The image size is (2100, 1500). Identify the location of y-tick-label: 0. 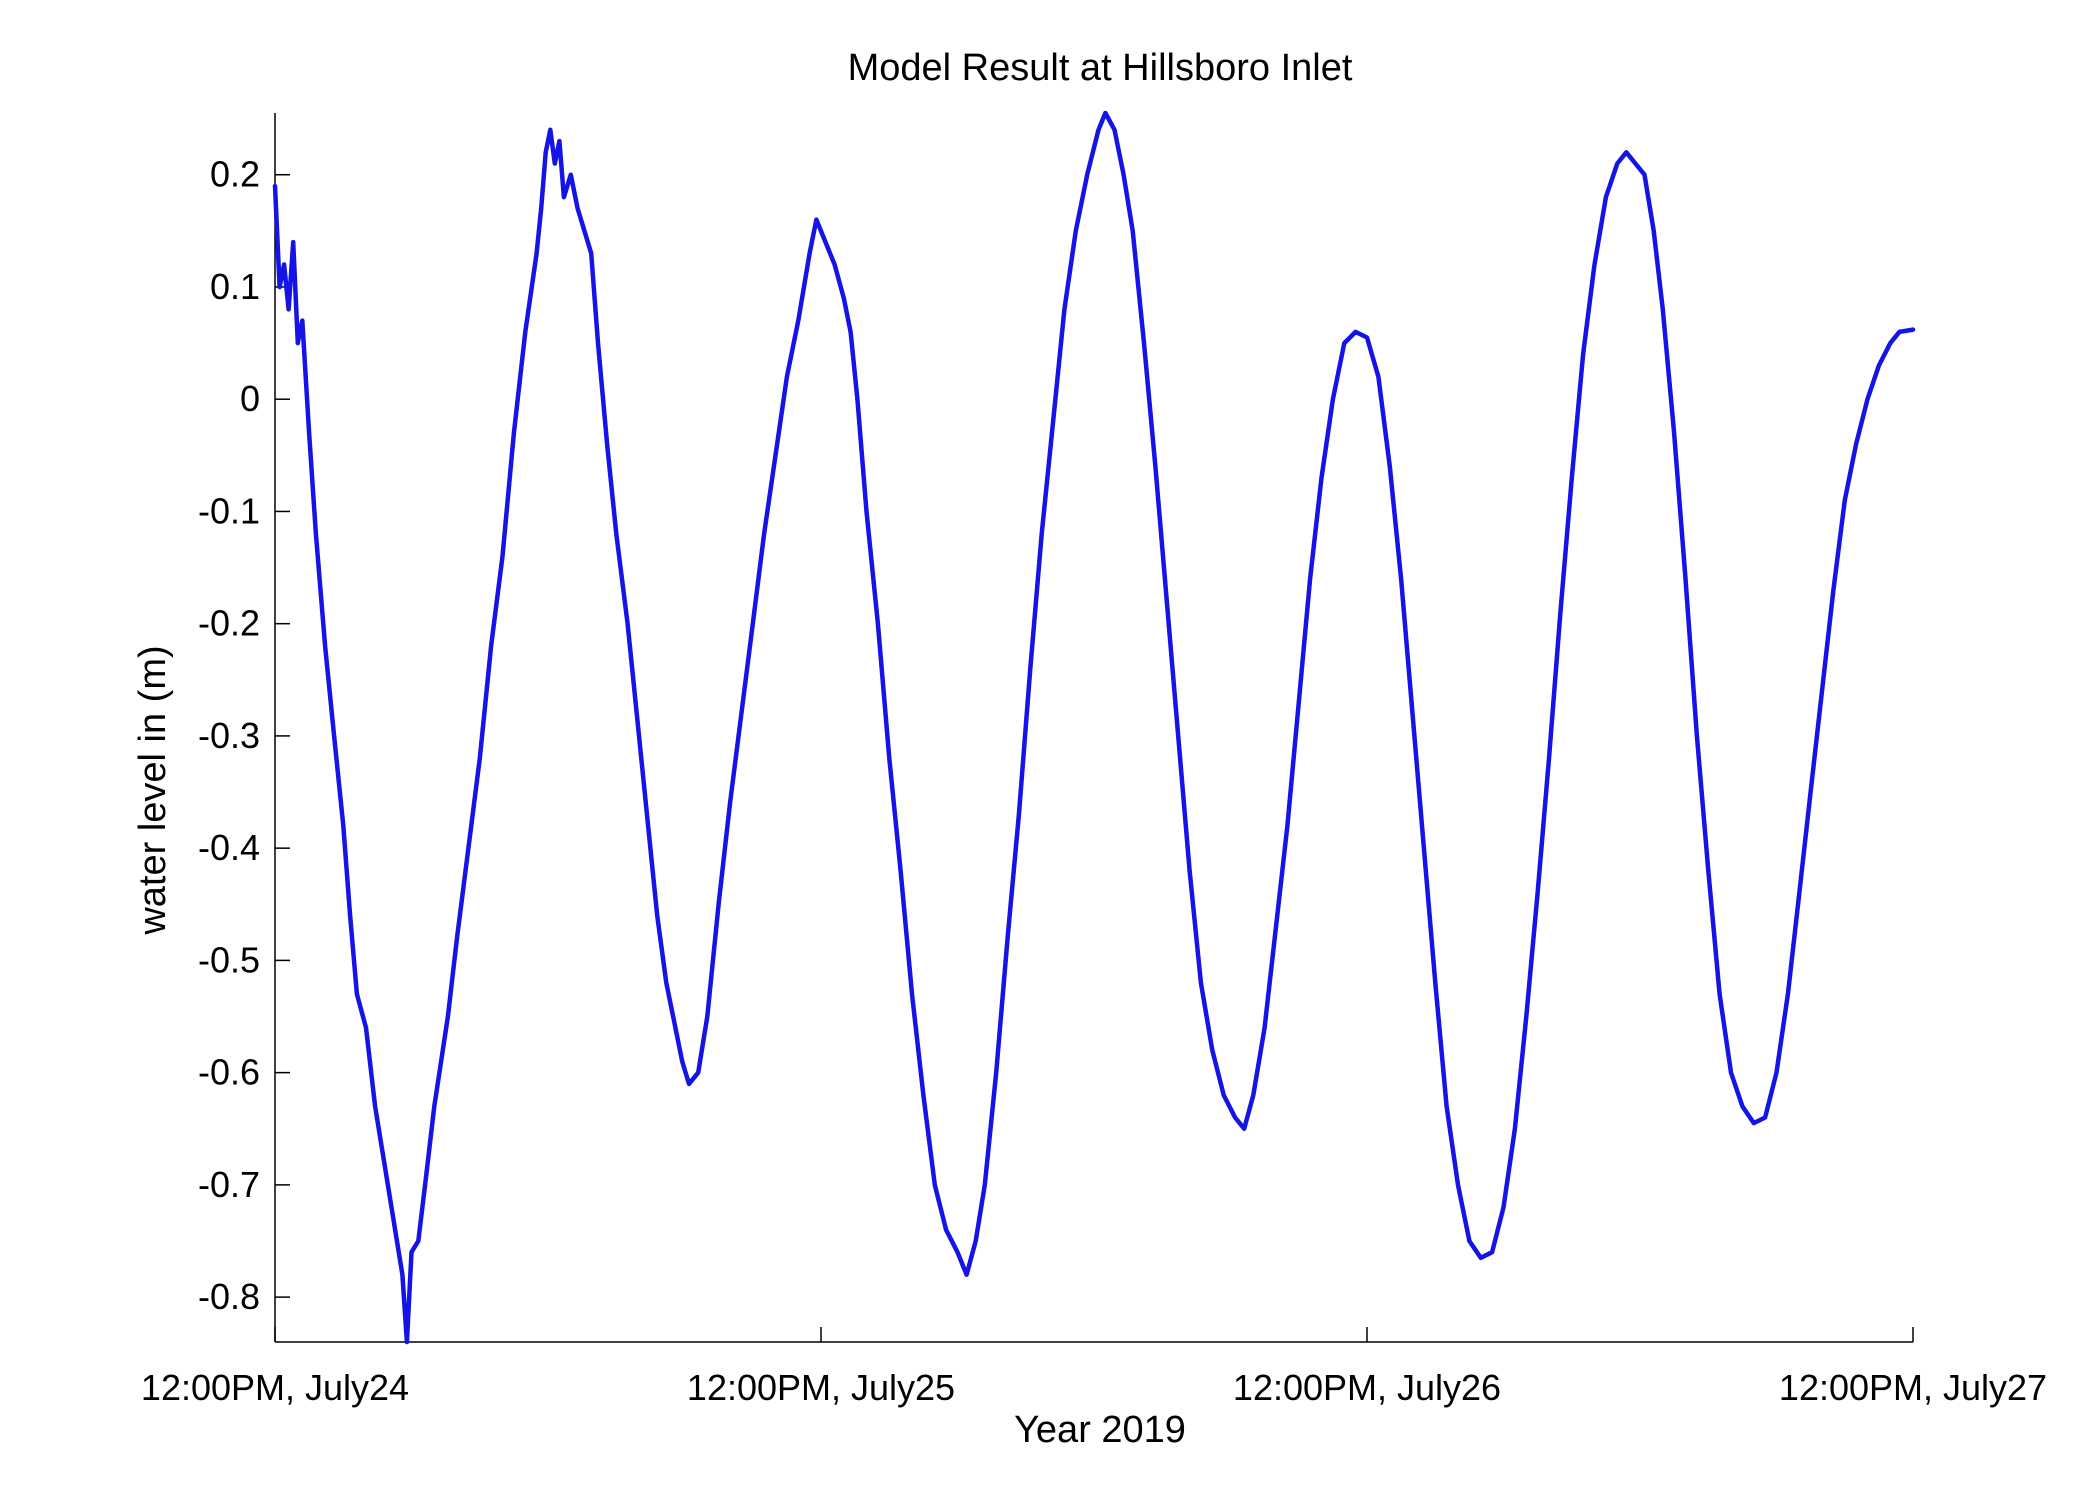
(250, 398).